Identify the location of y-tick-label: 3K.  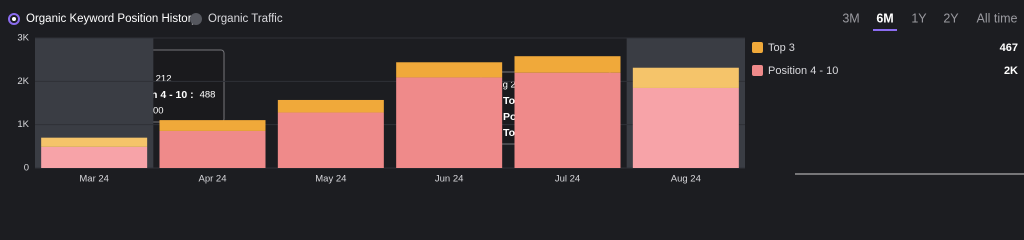
(23, 38).